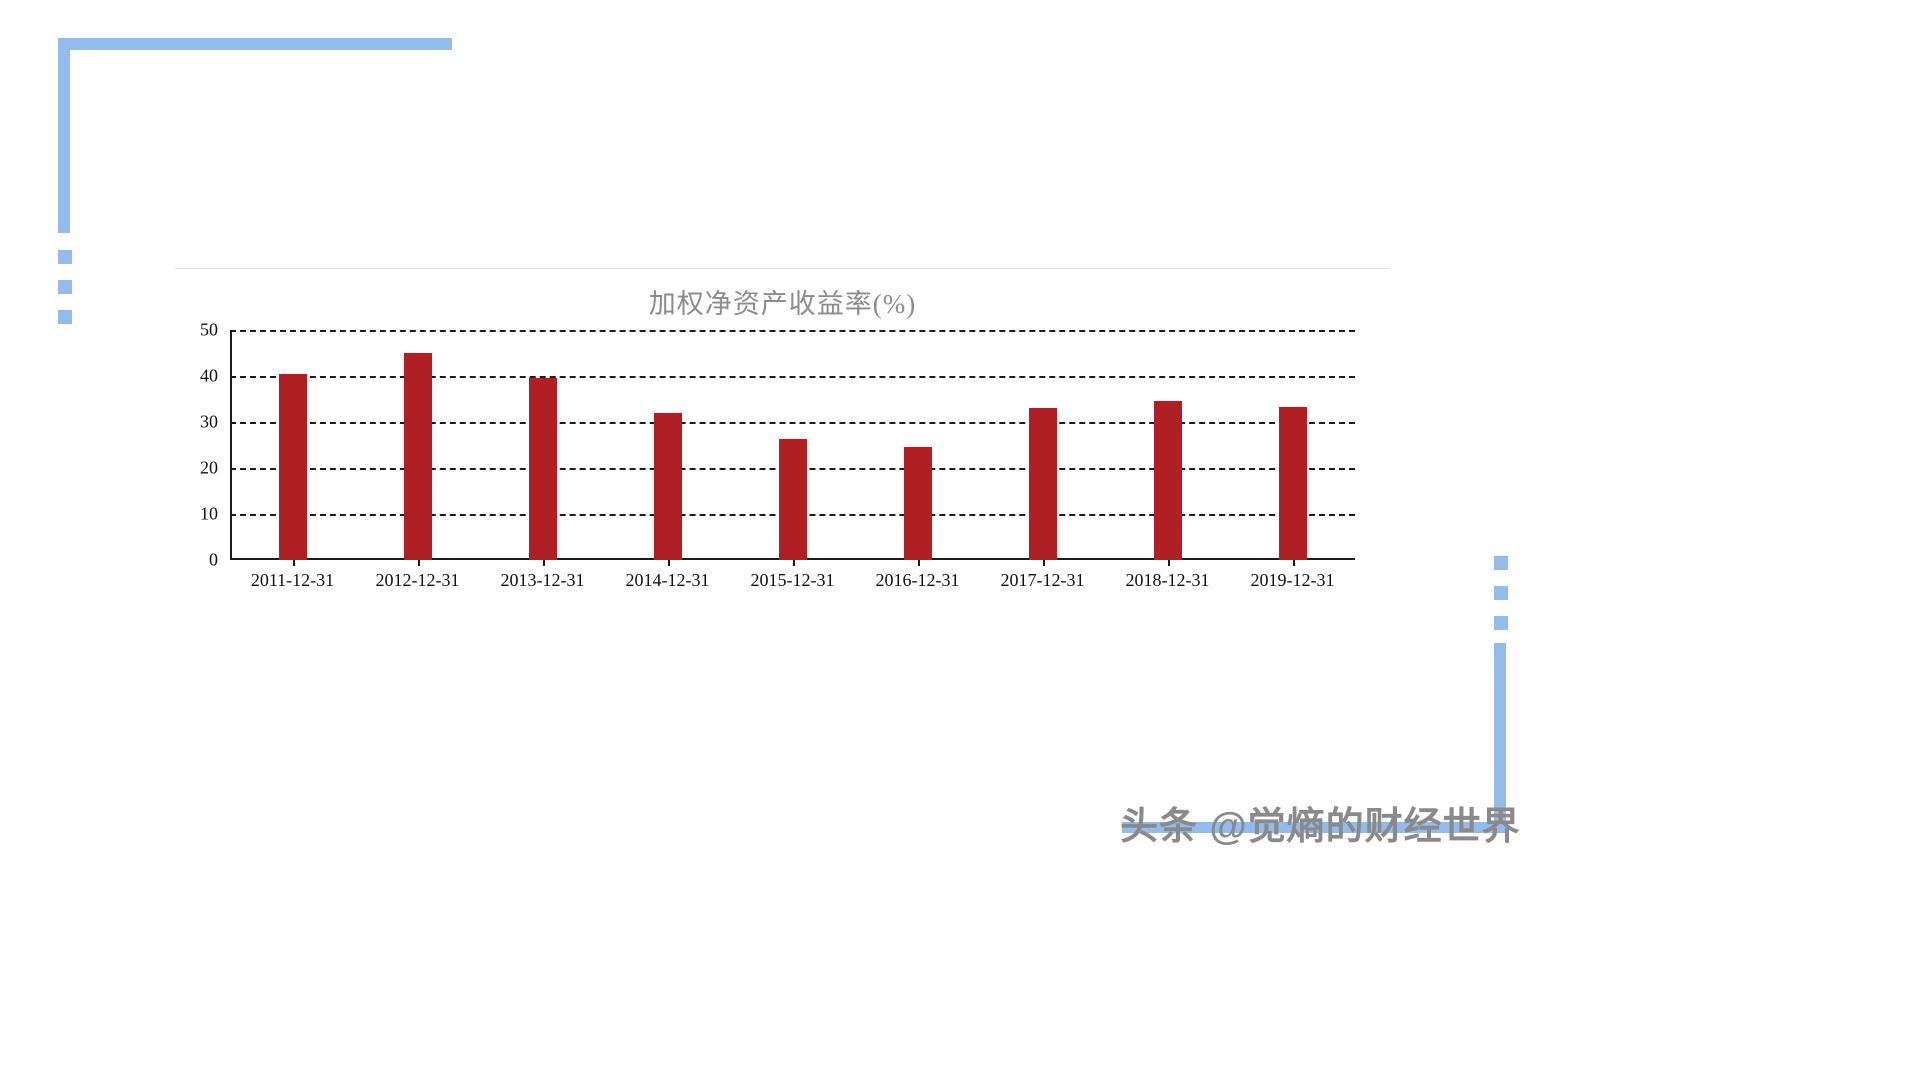 This screenshot has width=1920, height=1080. Describe the element at coordinates (792, 580) in the screenshot. I see `x-tick-label: 2015-12-31` at that location.